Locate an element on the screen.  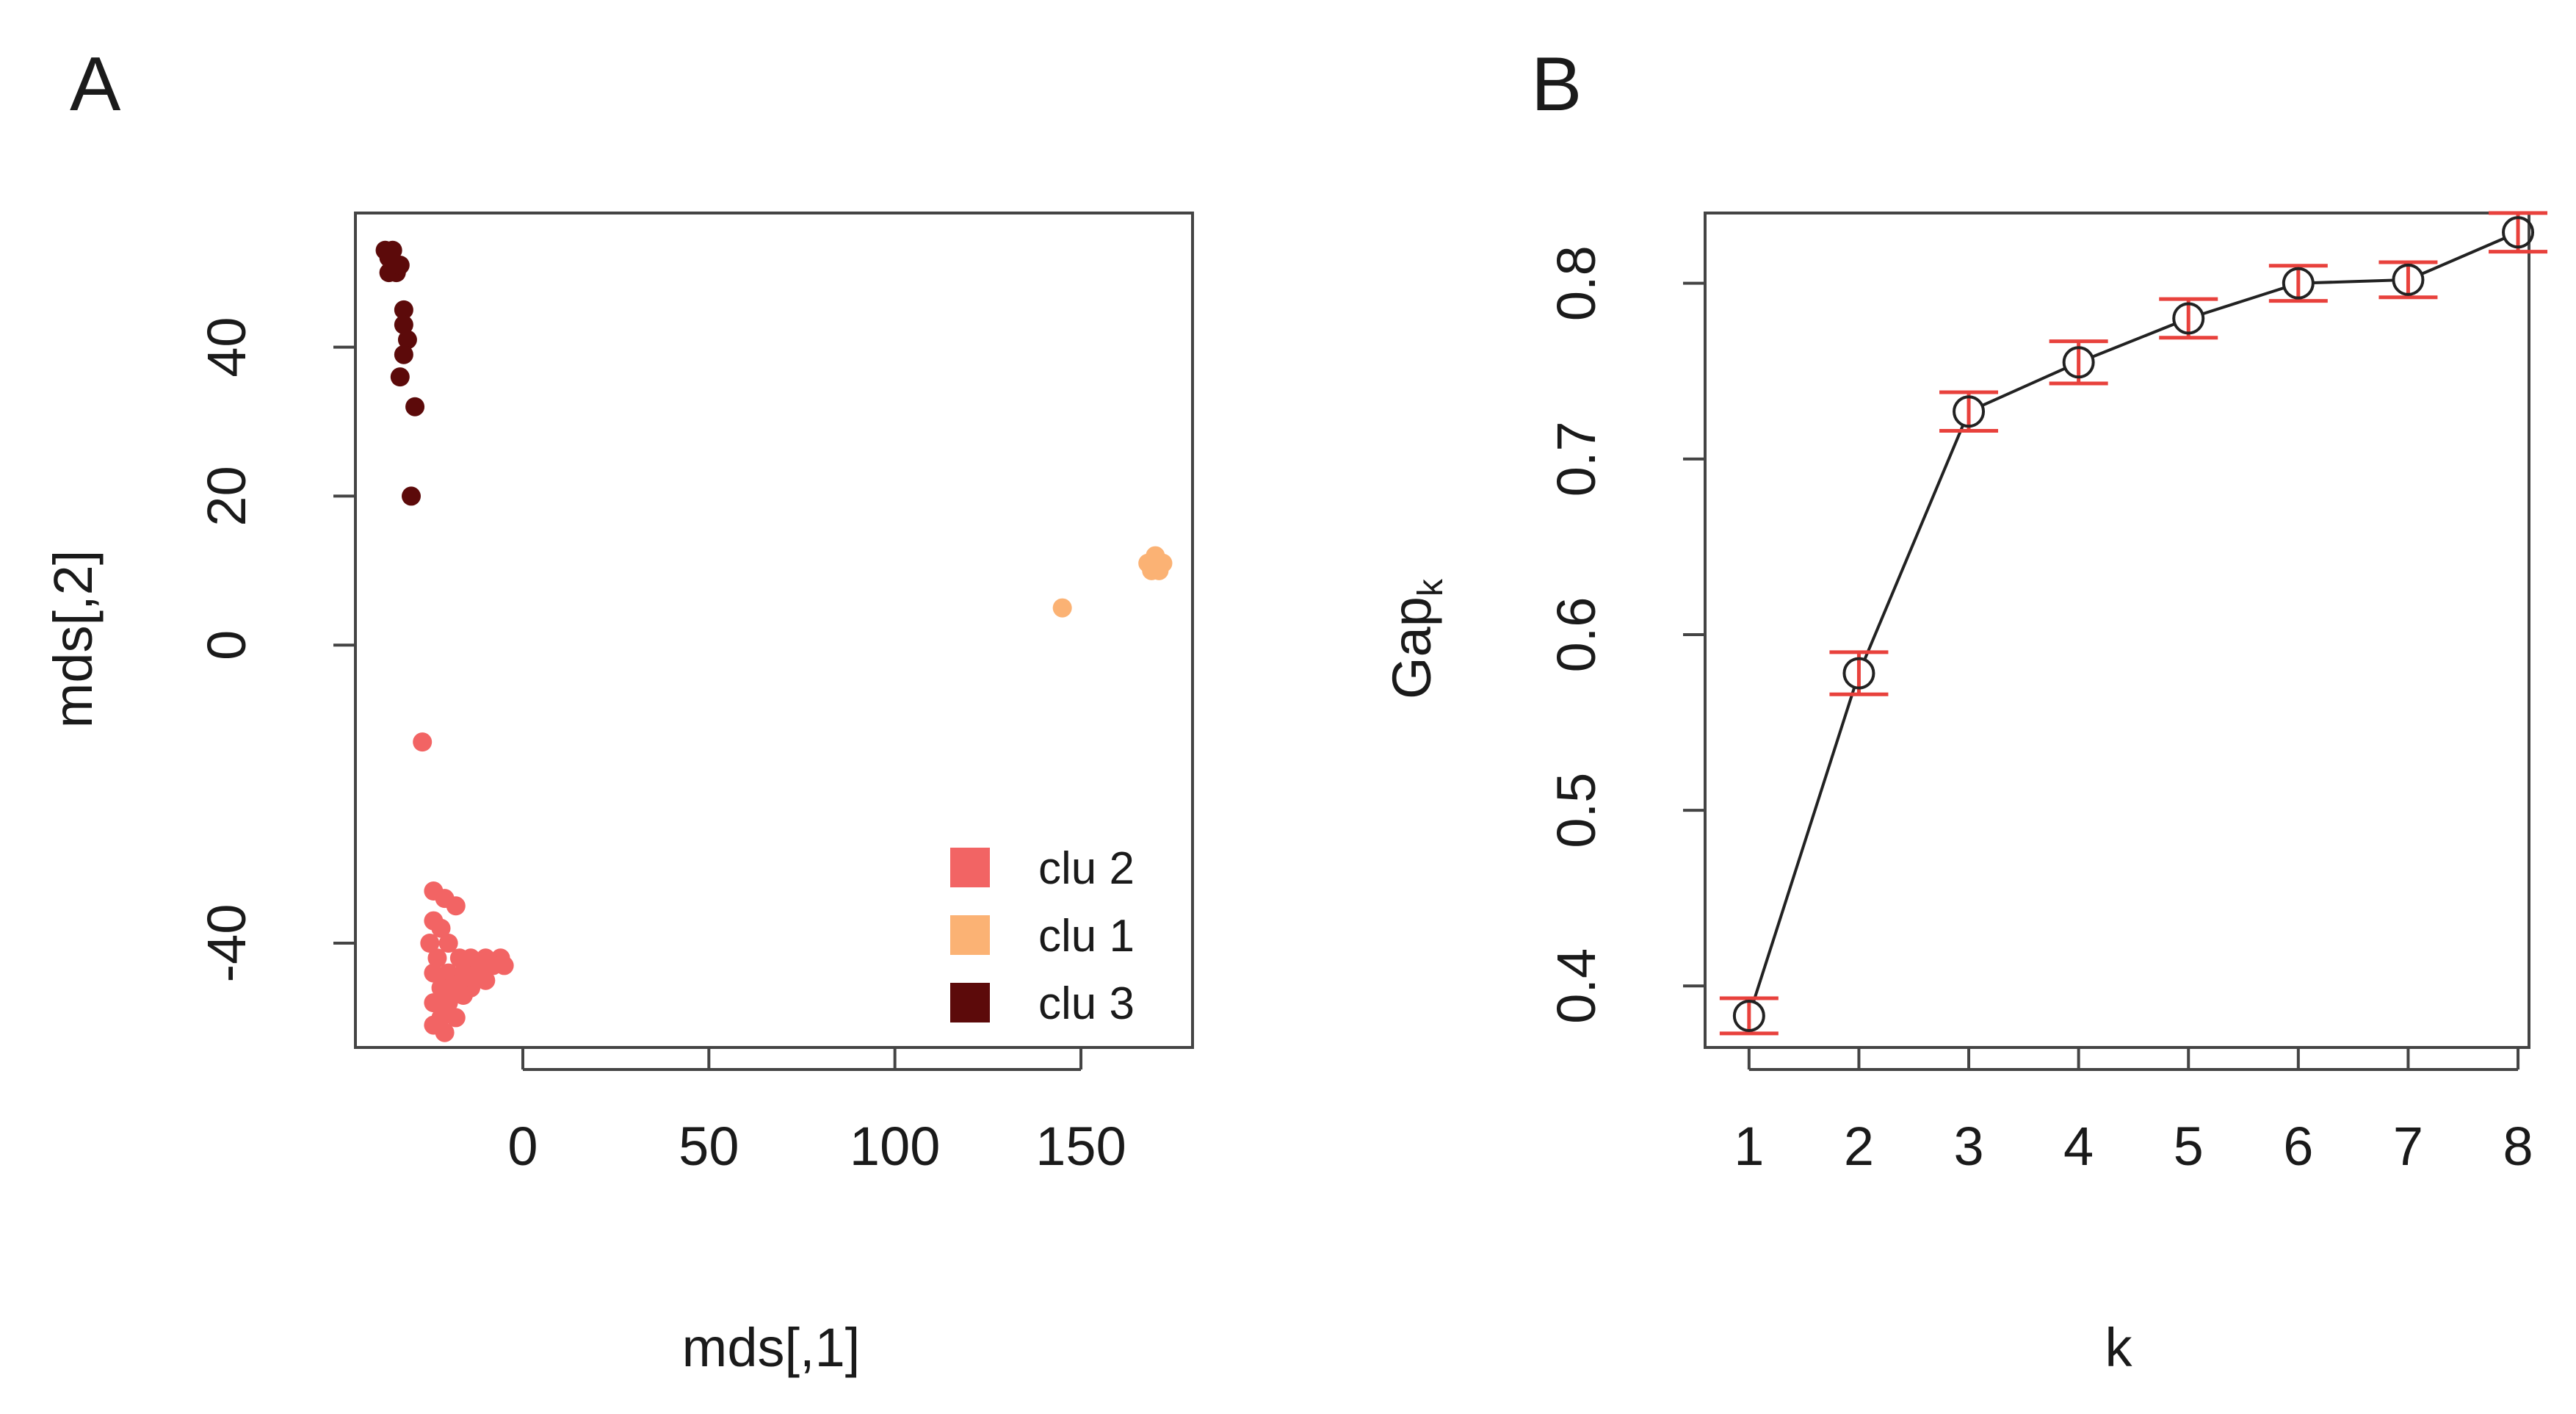
panel-b-x-axis-title: k is located at coordinates (2119, 1347).